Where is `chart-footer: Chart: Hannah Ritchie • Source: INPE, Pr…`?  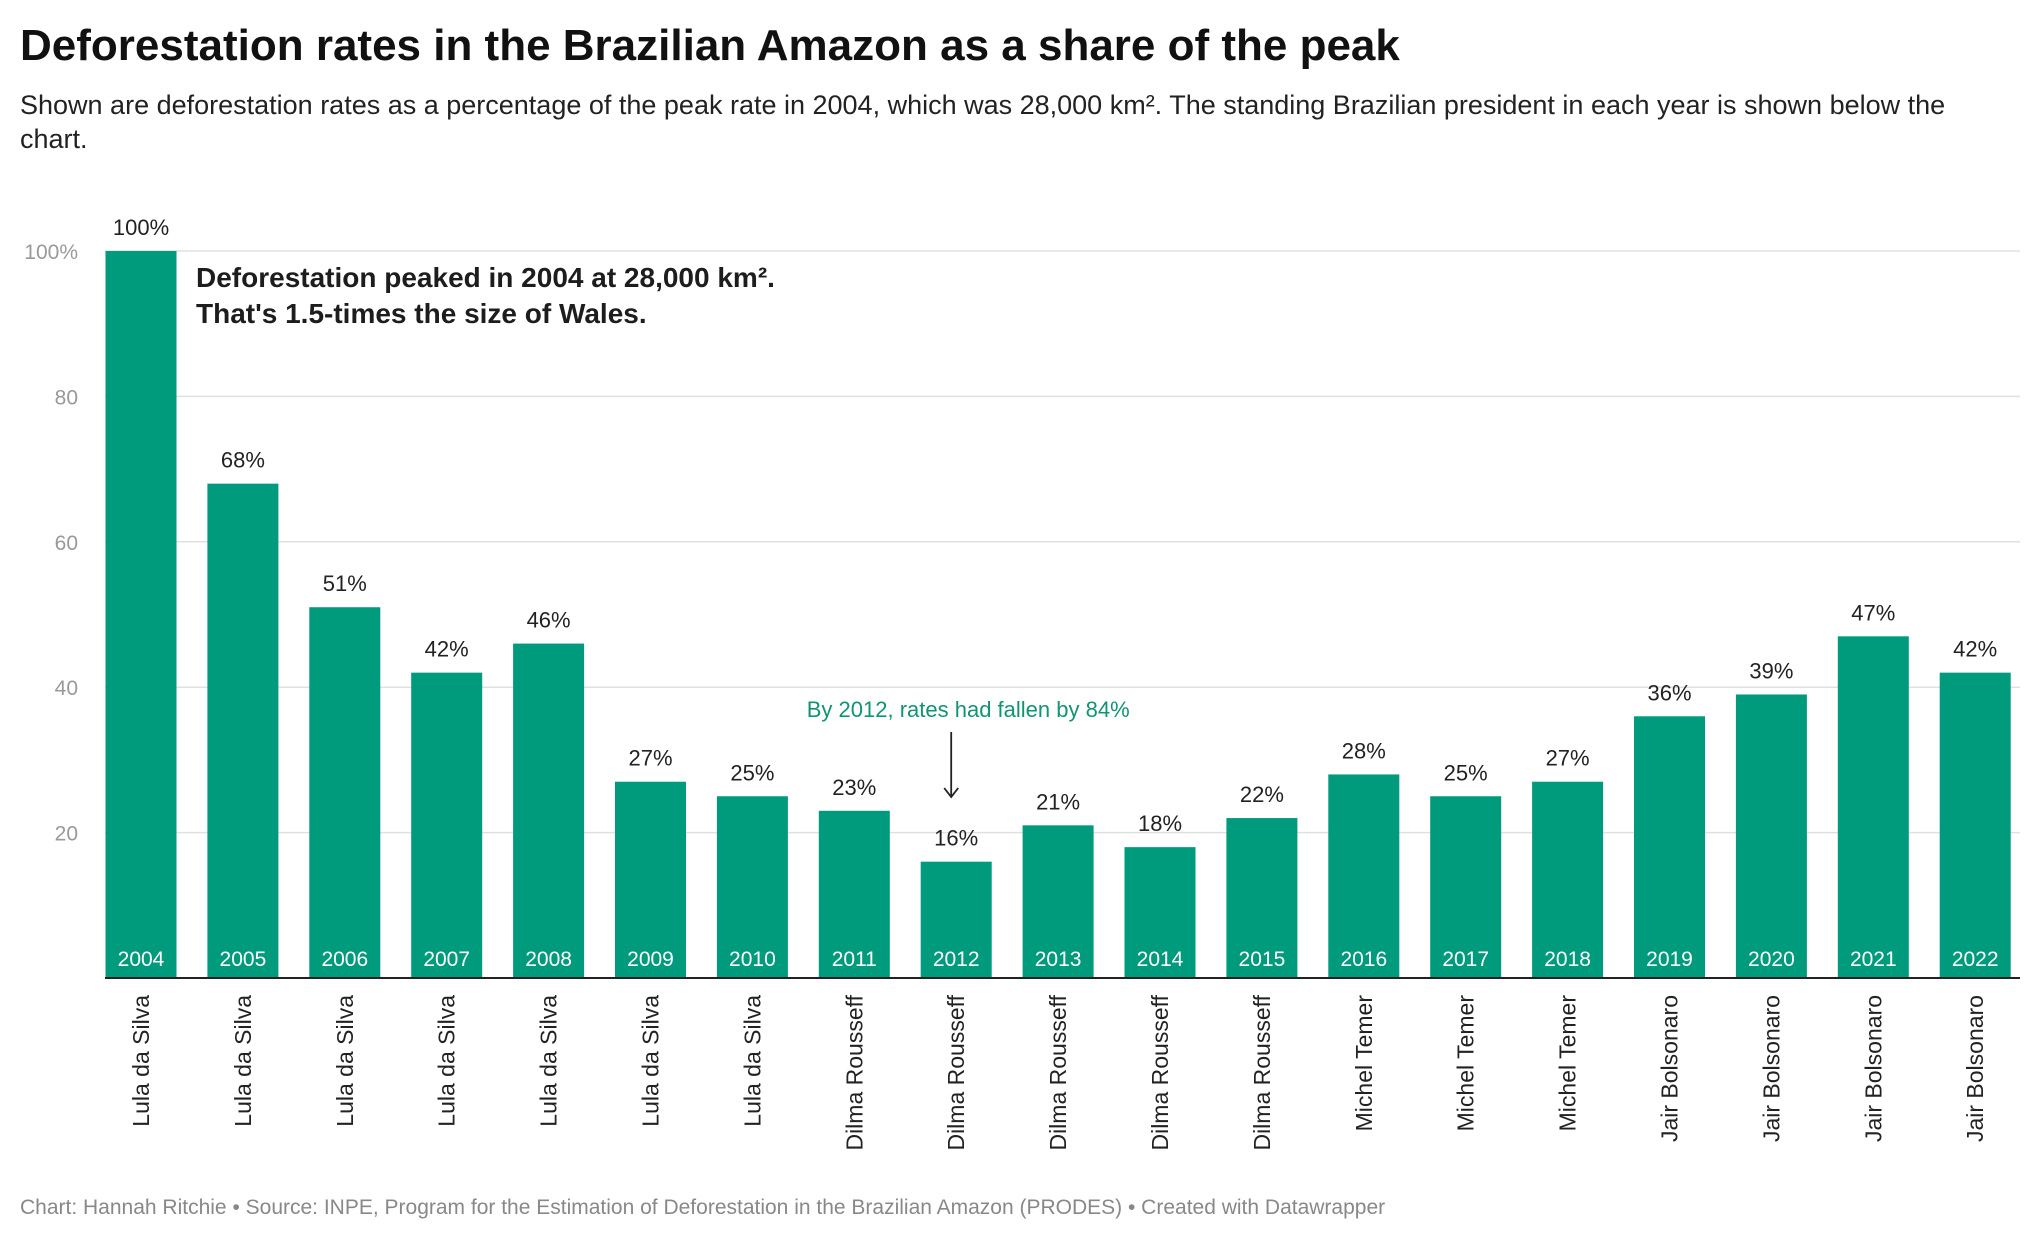
chart-footer: Chart: Hannah Ritchie • Source: INPE, Pr… is located at coordinates (703, 1207).